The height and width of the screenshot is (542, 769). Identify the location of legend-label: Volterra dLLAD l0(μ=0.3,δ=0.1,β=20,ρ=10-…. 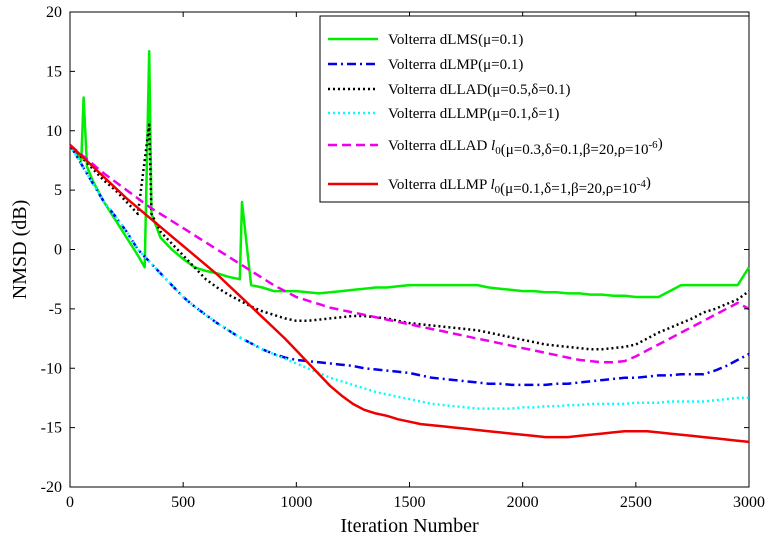
(525, 147).